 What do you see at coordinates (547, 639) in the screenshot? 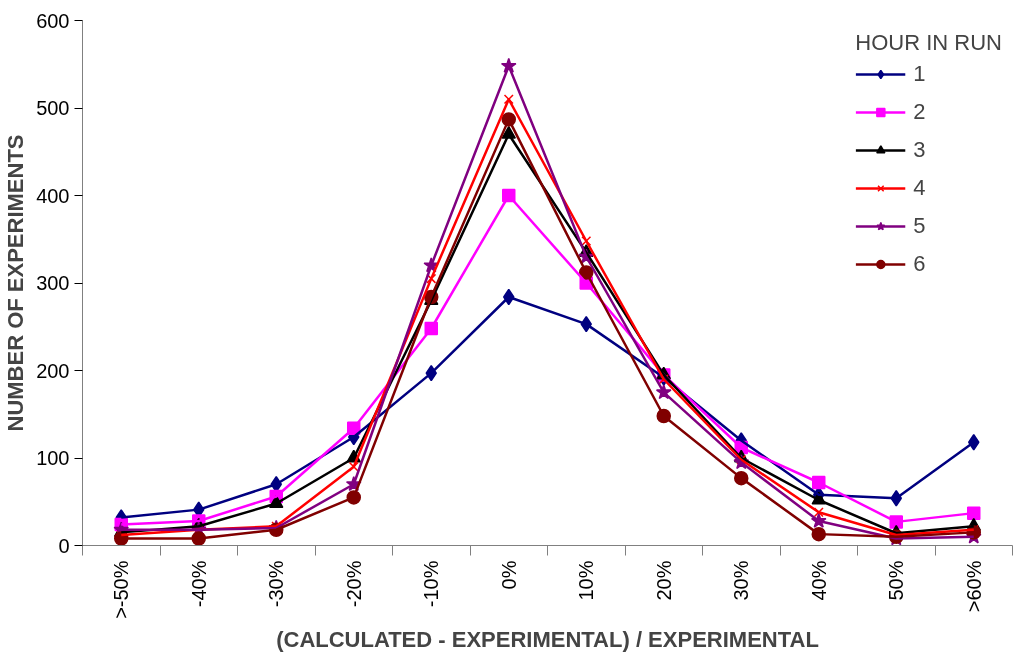
I see `x-axis-title: (CALCULATED - EXPERIMENTAL) / EXPERIMENTAL` at bounding box center [547, 639].